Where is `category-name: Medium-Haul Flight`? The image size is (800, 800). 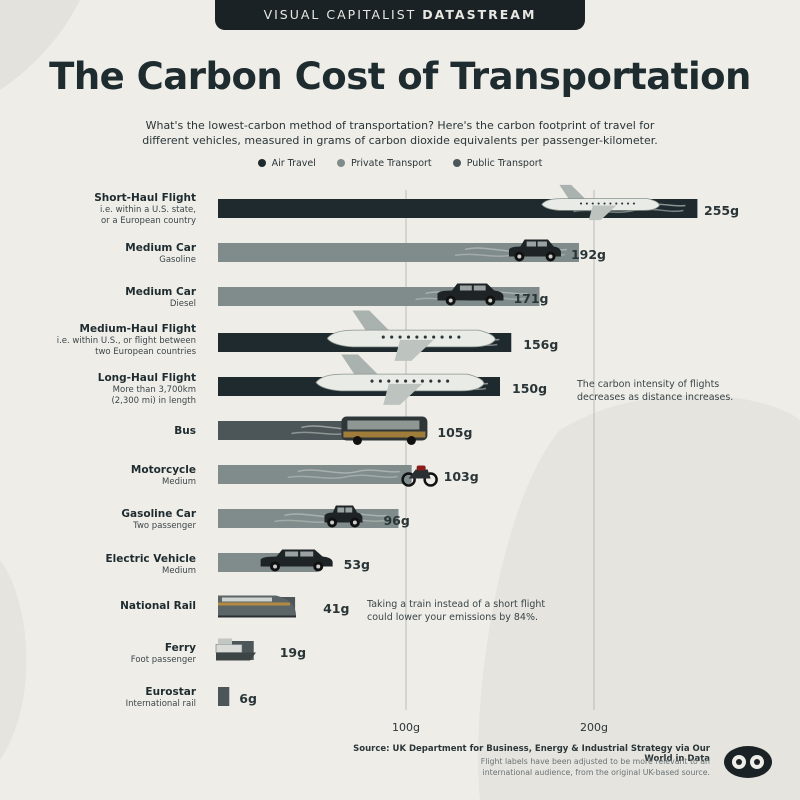
category-name: Medium-Haul Flight is located at coordinates (137, 329).